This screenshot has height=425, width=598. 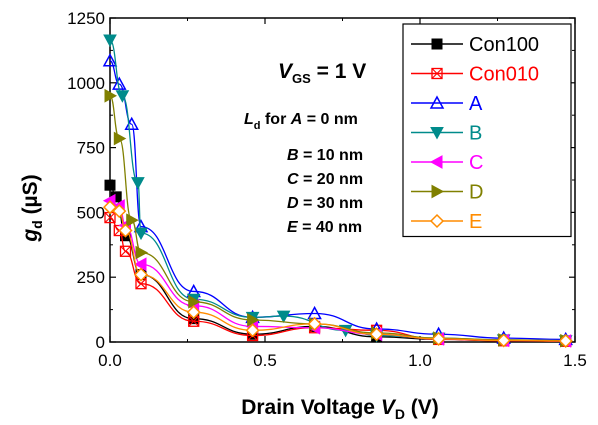 I want to click on legend-label: E, so click(x=475, y=222).